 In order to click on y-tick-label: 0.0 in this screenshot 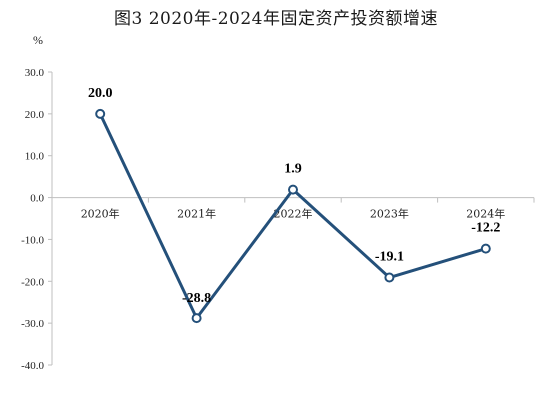, I will do `click(37, 199)`.